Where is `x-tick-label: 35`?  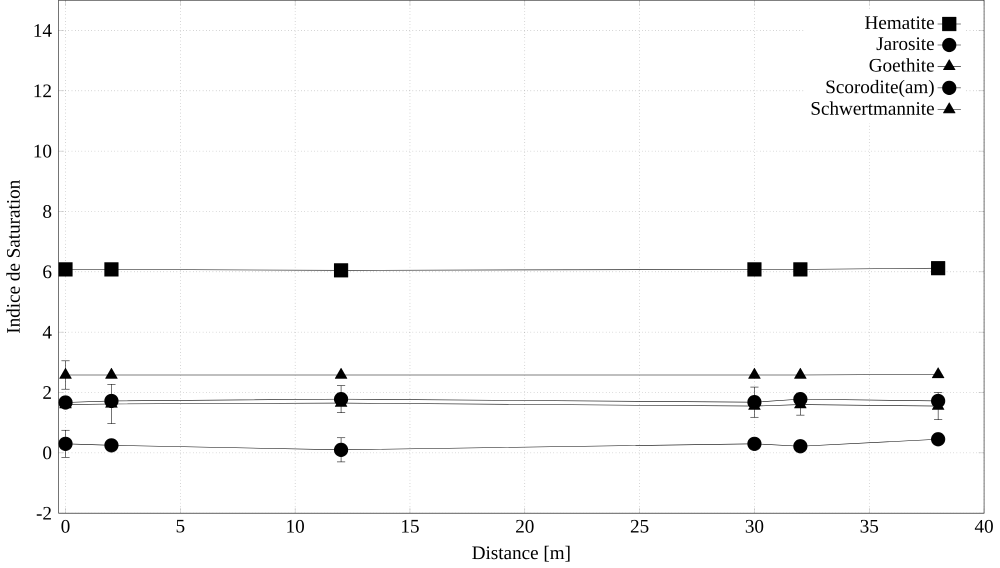
x-tick-label: 35 is located at coordinates (869, 526).